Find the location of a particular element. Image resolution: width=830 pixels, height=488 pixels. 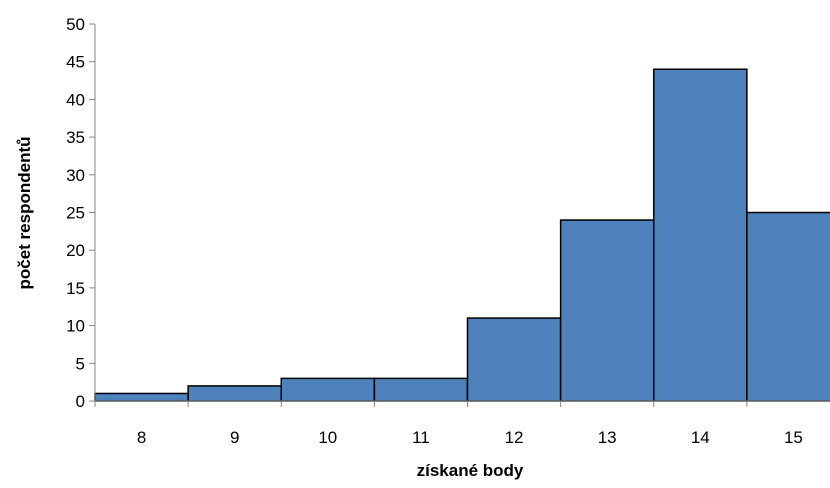

y-axis-title: počet respondentů is located at coordinates (24, 212).